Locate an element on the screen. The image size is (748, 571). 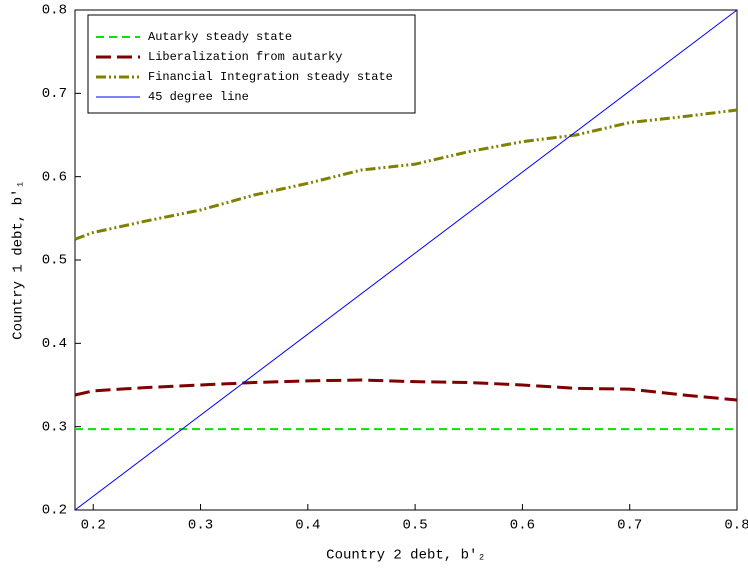
y-tick-label: 0.5 is located at coordinates (54, 261).